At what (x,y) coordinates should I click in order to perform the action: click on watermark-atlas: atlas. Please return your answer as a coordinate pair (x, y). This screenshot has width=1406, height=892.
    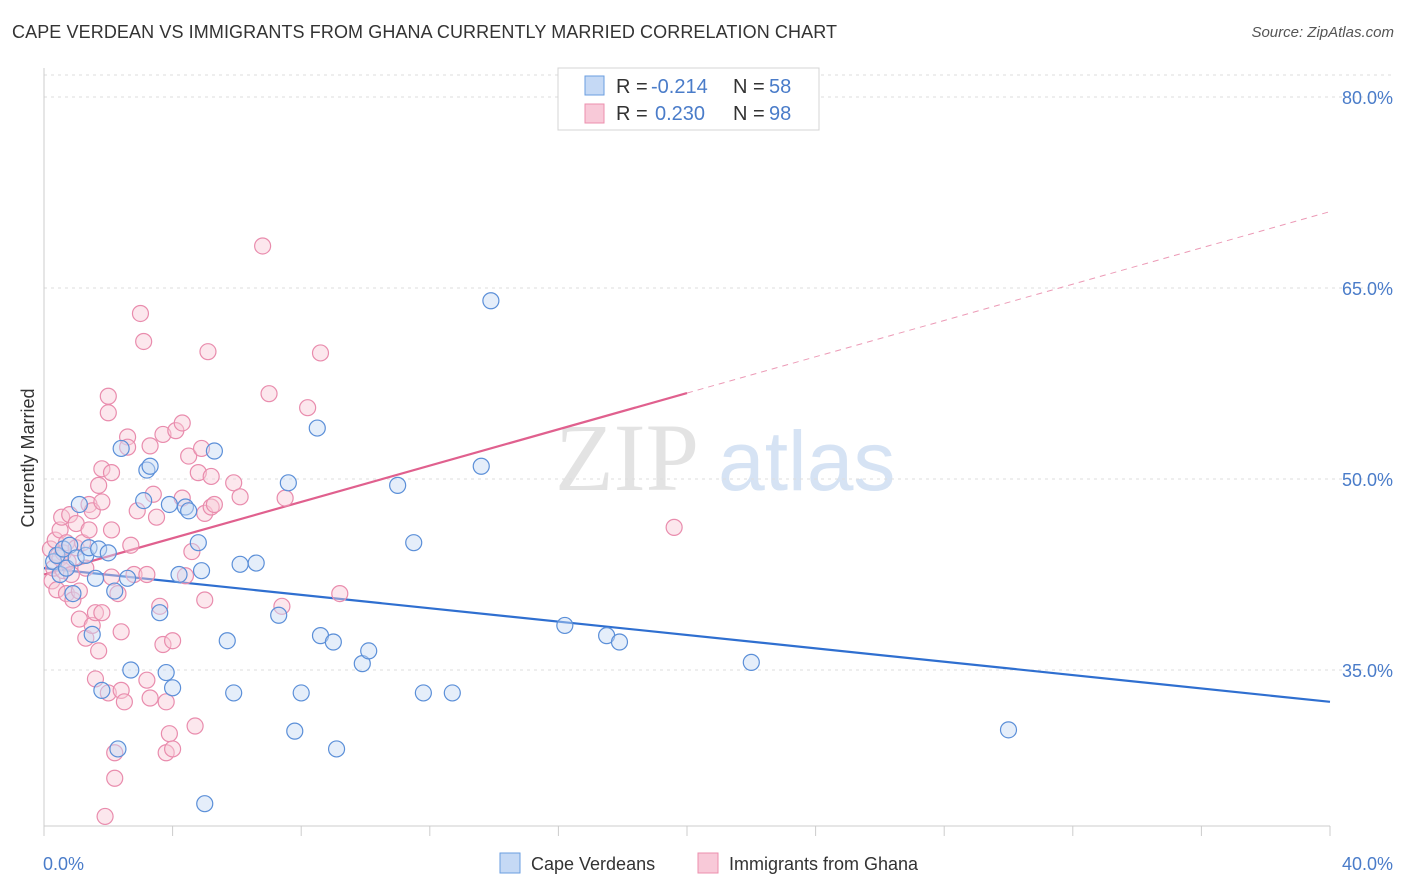
    Looking at the image, I should click on (806, 461).